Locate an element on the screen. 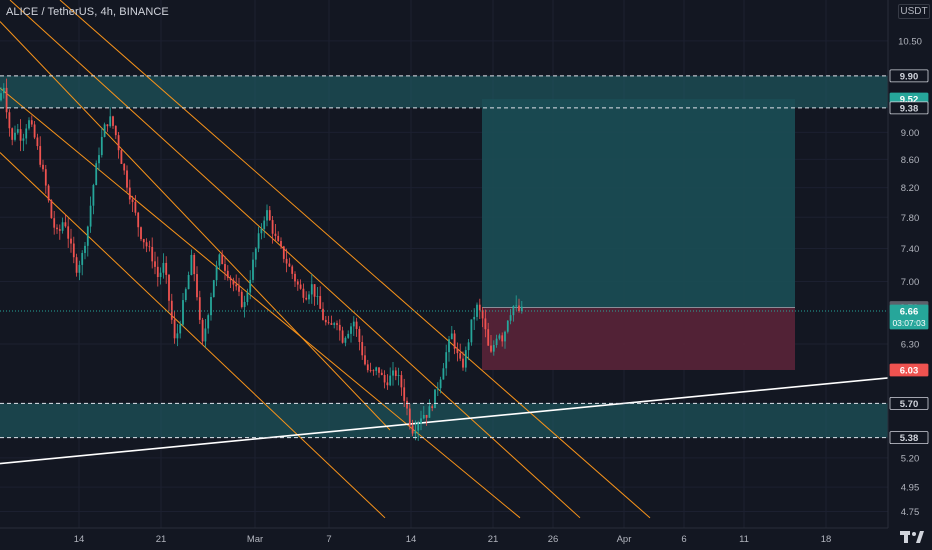 This screenshot has width=932, height=550. price-tick-label: 7.00 is located at coordinates (910, 282).